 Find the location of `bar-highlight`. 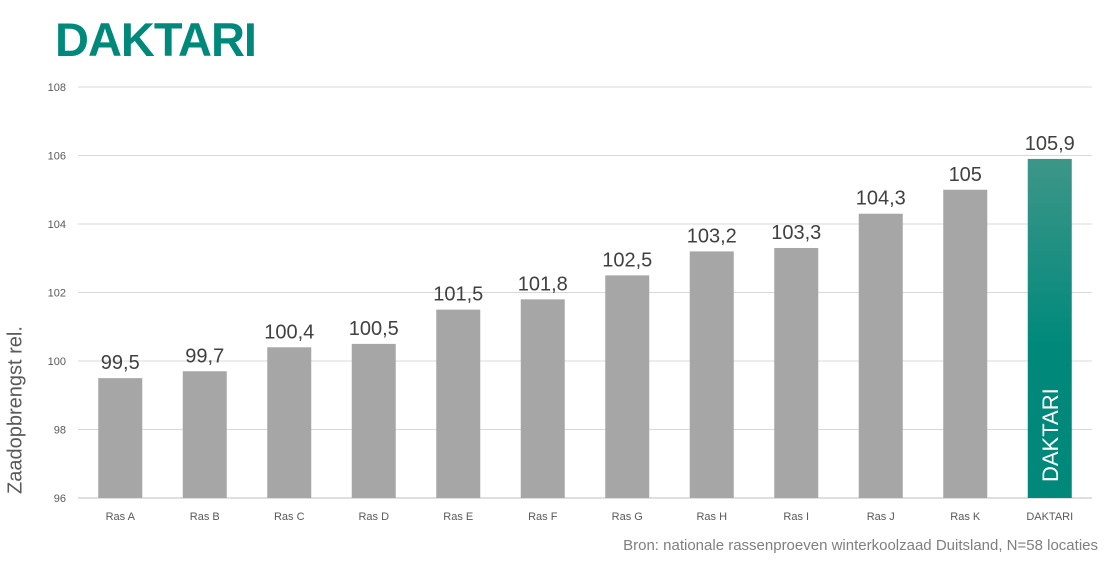

bar-highlight is located at coordinates (1049, 328).